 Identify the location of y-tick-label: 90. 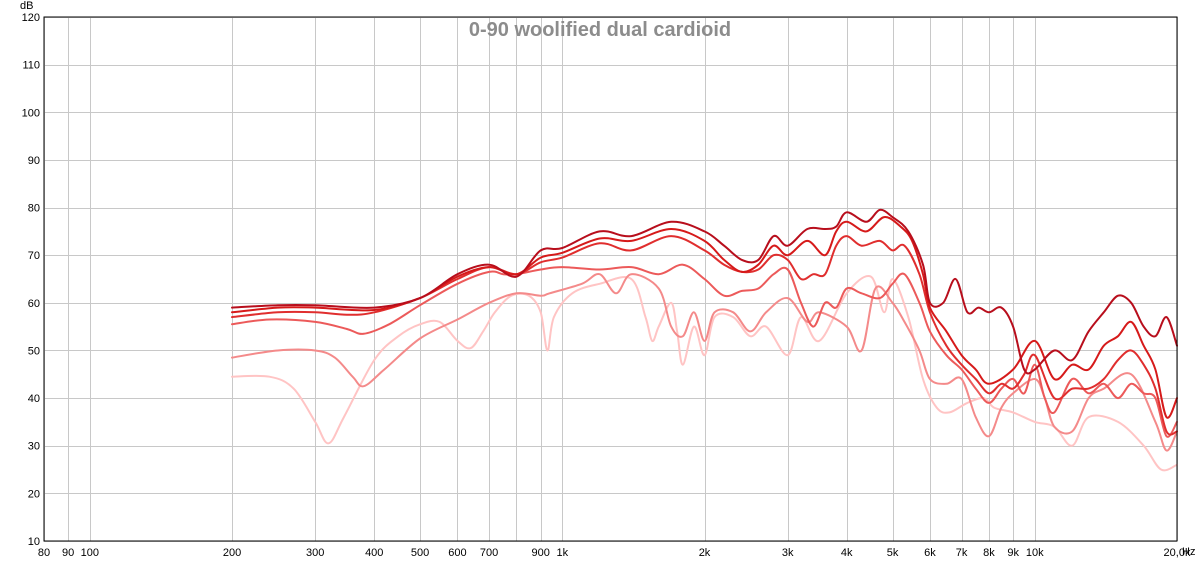
(34, 161).